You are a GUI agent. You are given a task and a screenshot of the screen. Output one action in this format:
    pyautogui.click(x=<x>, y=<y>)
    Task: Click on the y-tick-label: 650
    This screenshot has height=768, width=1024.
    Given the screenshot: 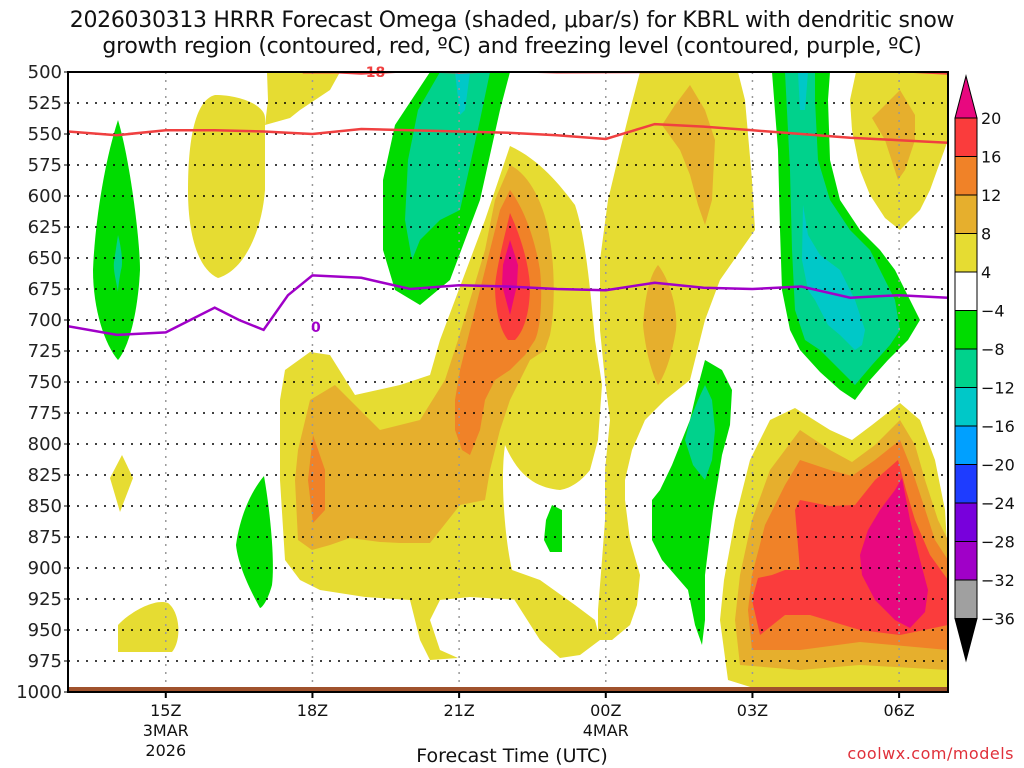 What is the action you would take?
    pyautogui.click(x=45, y=258)
    